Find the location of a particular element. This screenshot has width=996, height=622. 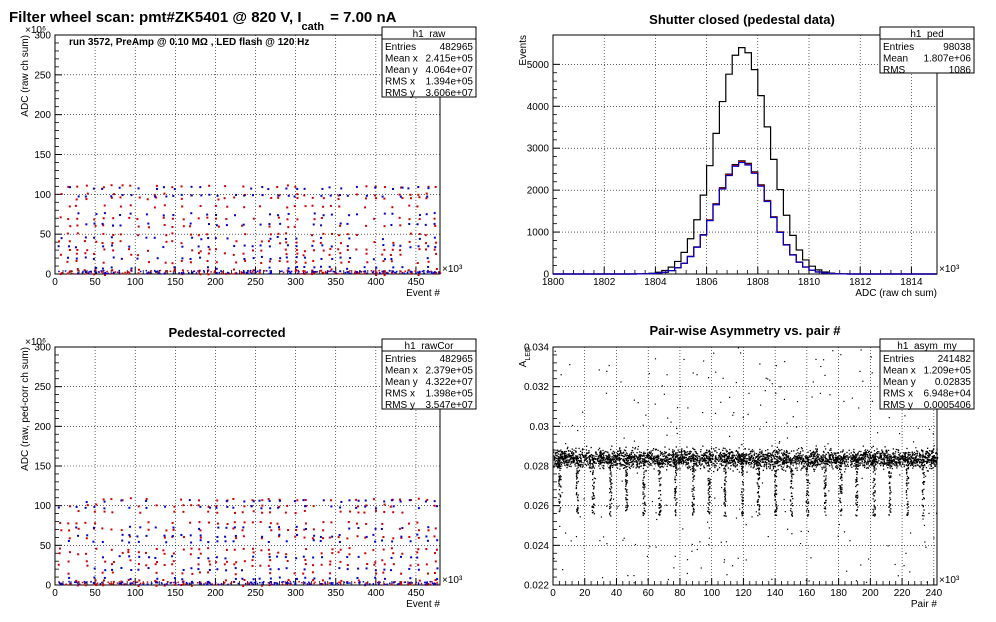

stats-row-label: Mean is located at coordinates (895, 59).